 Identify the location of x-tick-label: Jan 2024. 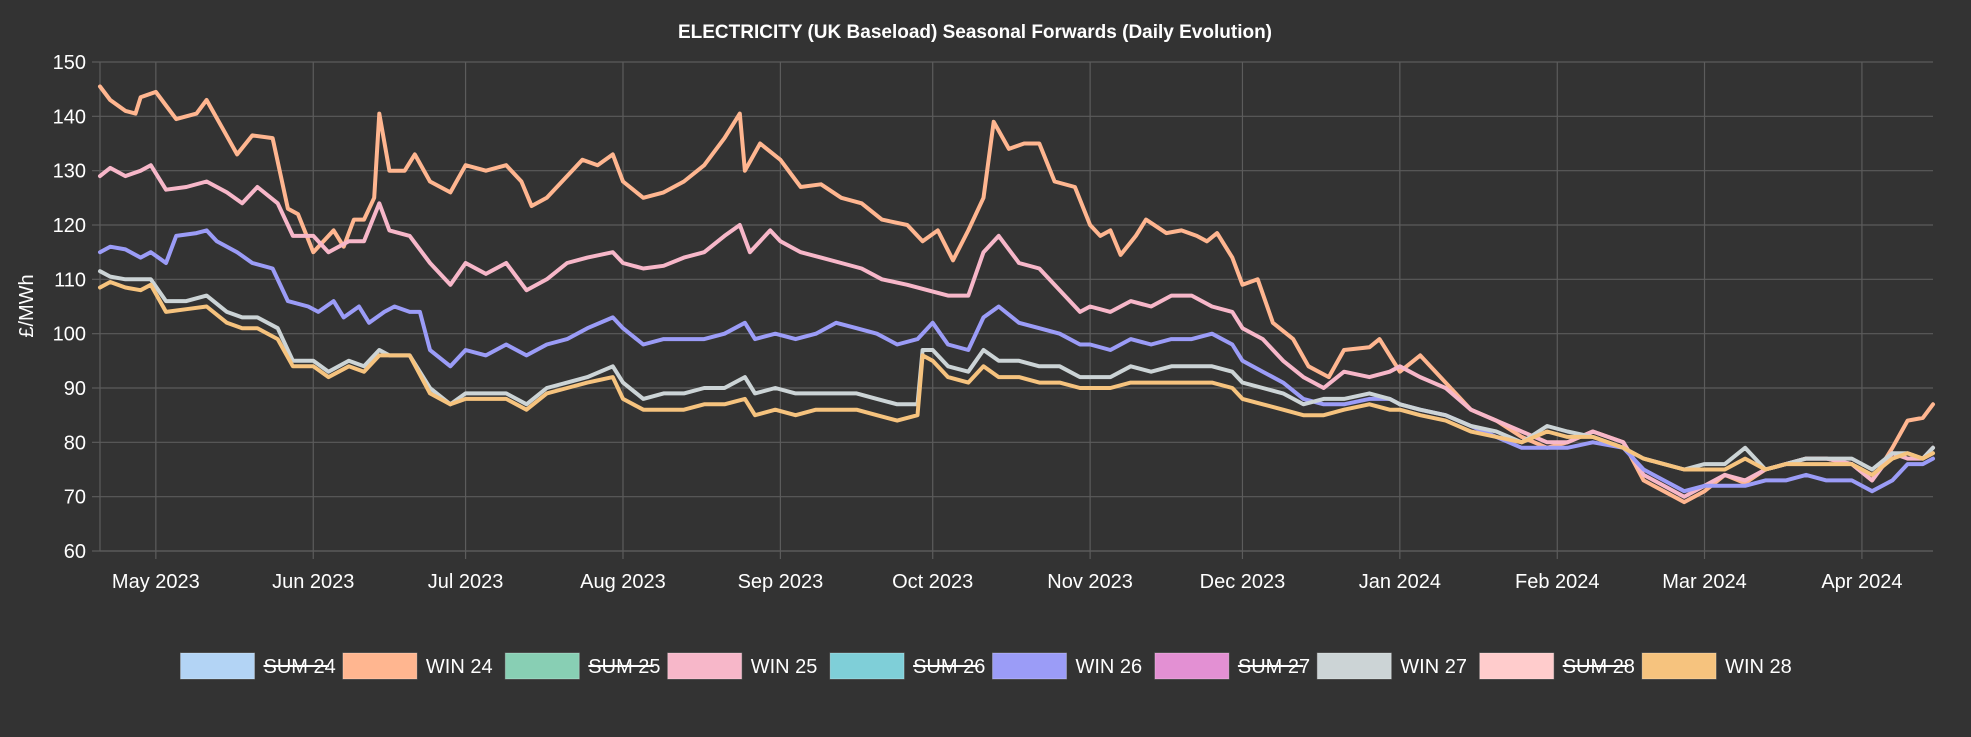
(1400, 582).